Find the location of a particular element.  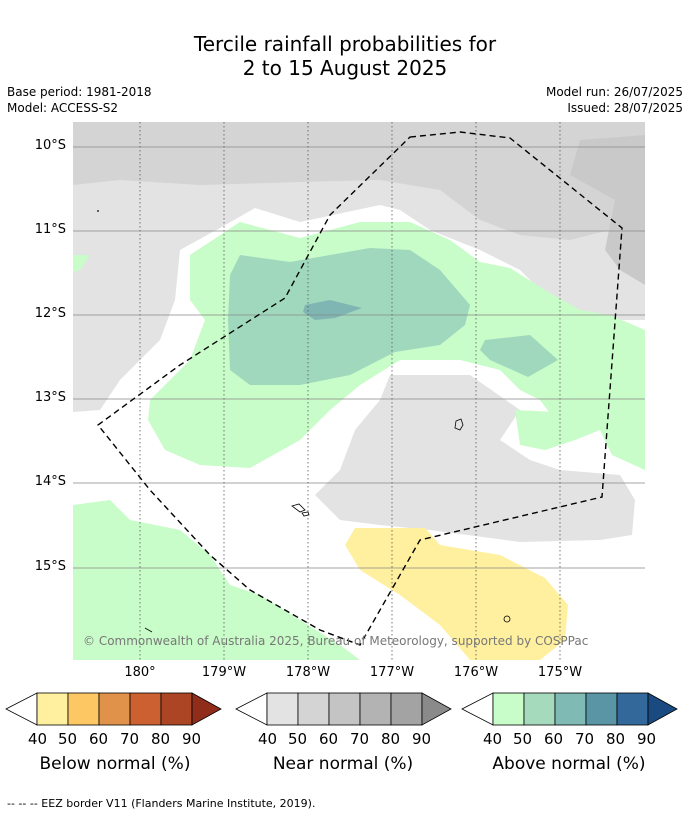

map-title-line2: 2 to 15 August 2025 is located at coordinates (345, 68).